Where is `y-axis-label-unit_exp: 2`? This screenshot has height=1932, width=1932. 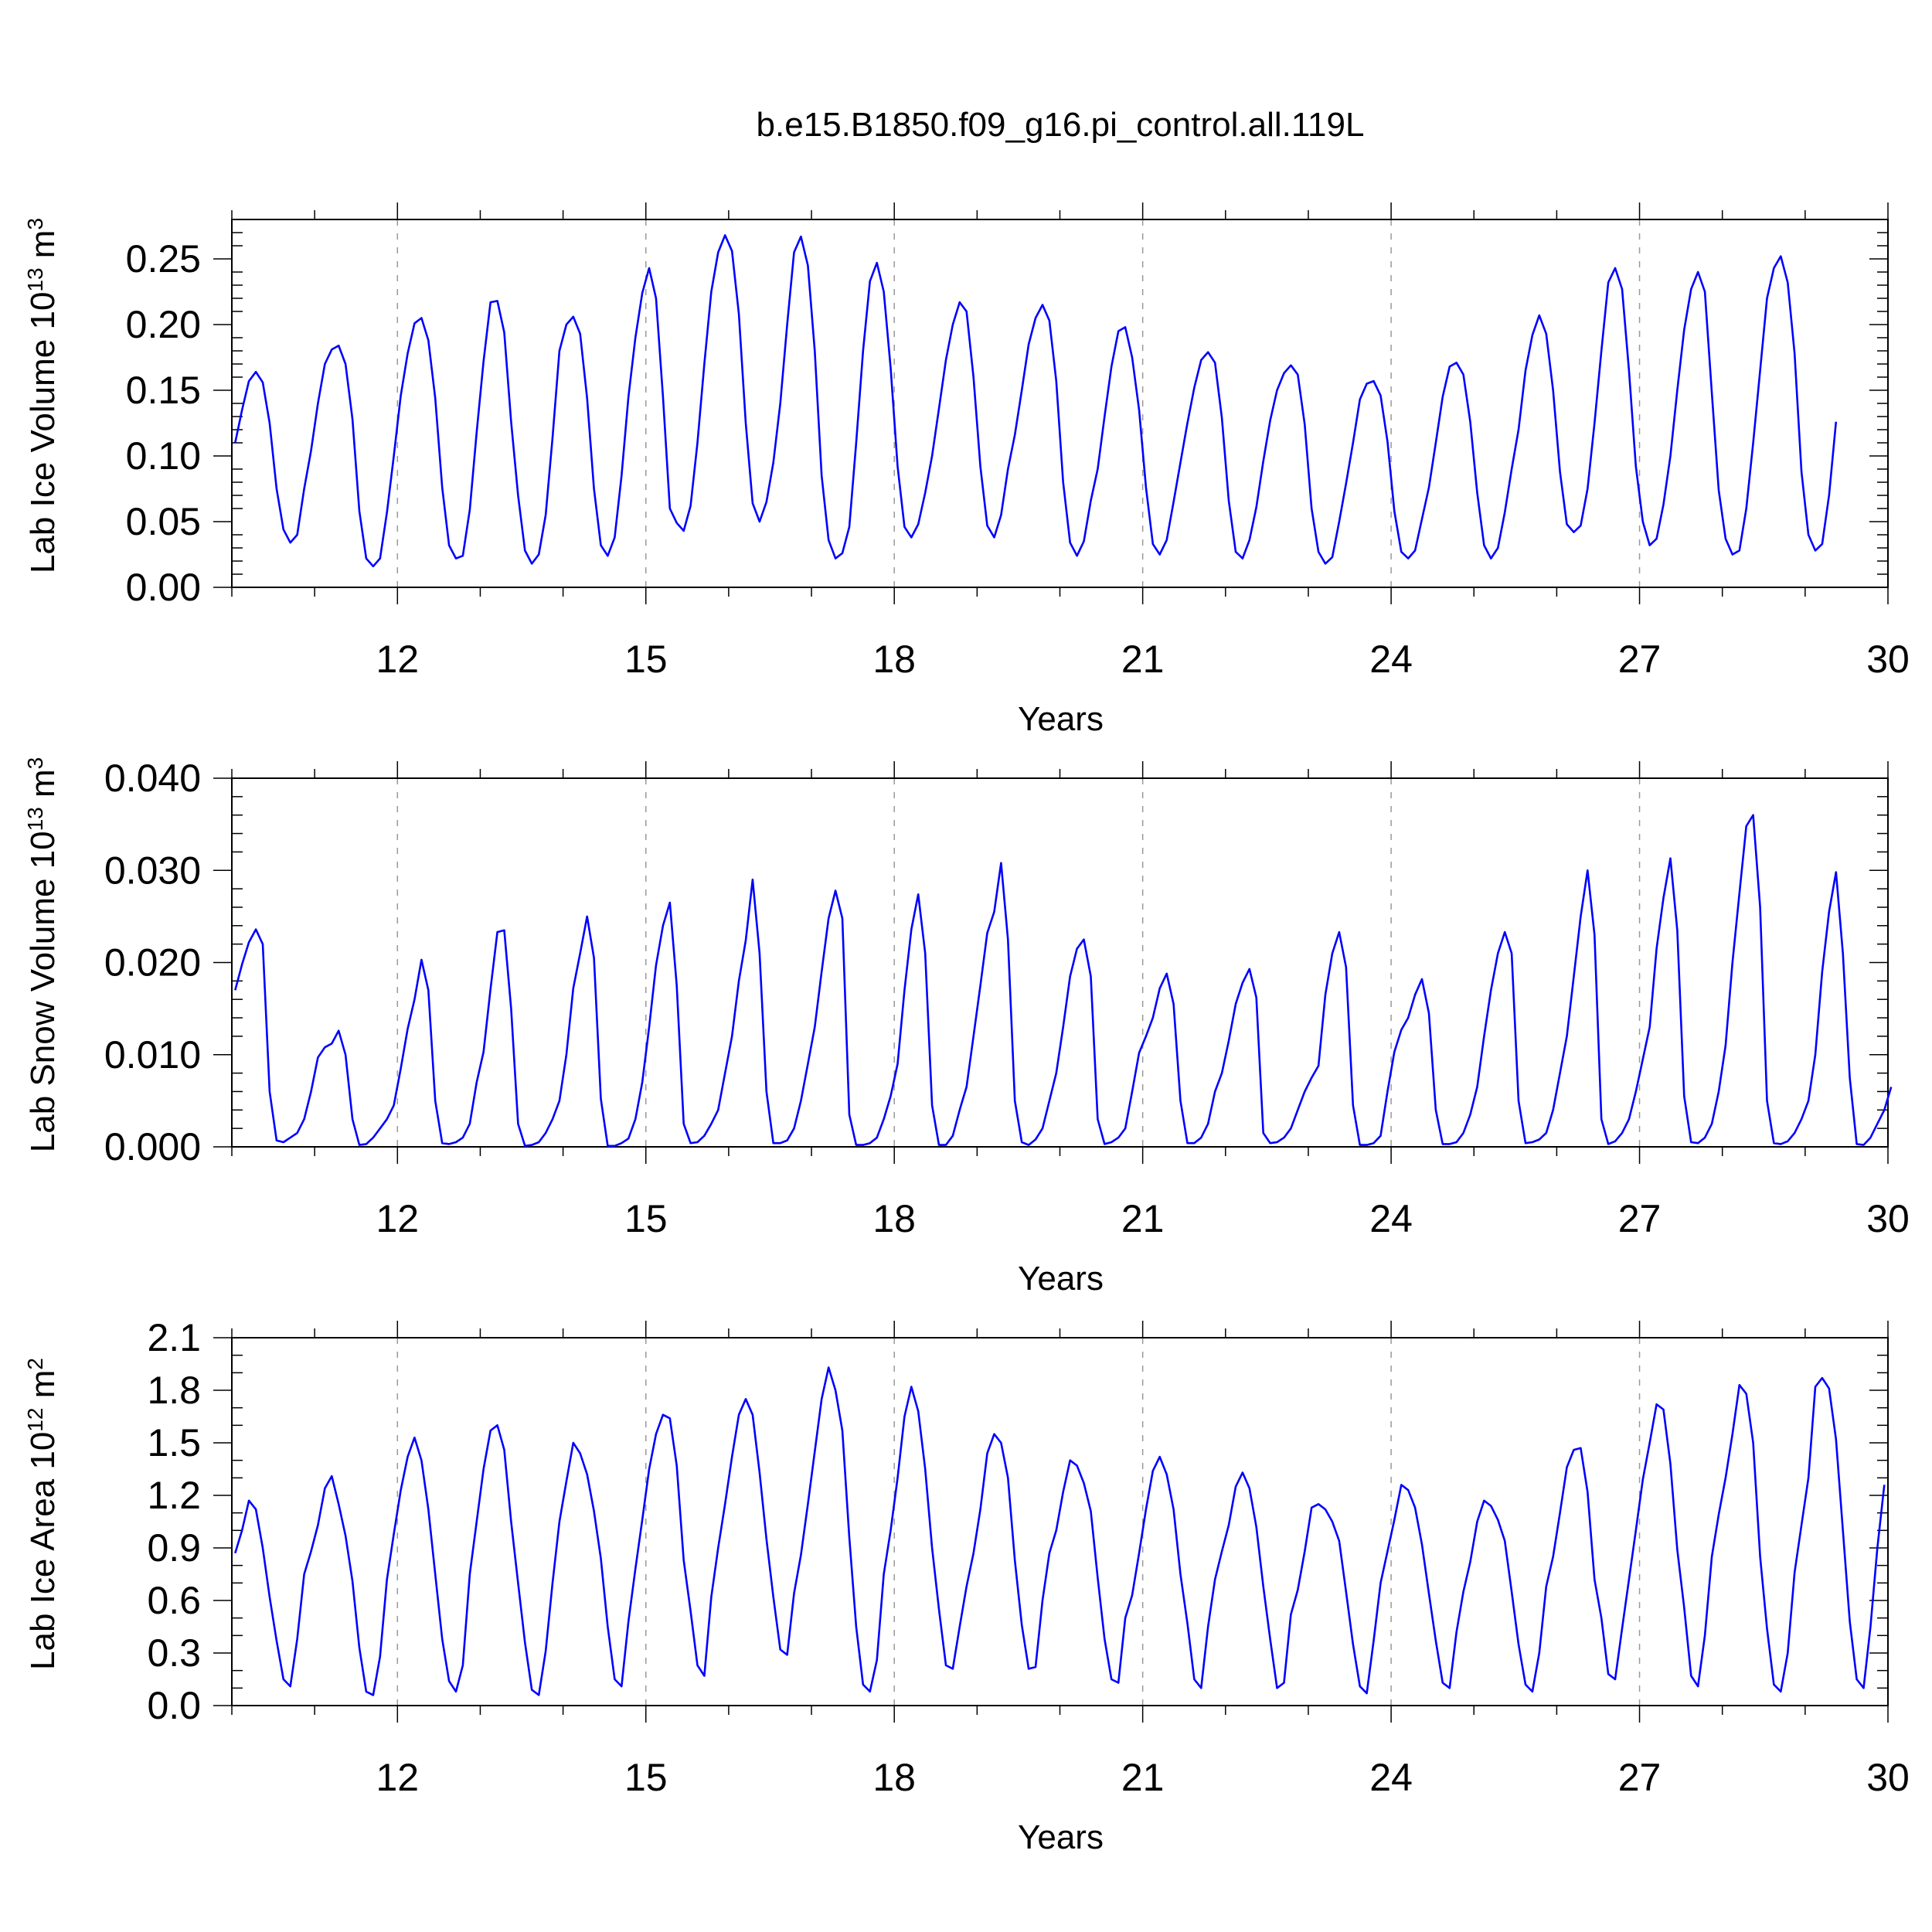
y-axis-label-unit_exp: 2 is located at coordinates (35, 1364).